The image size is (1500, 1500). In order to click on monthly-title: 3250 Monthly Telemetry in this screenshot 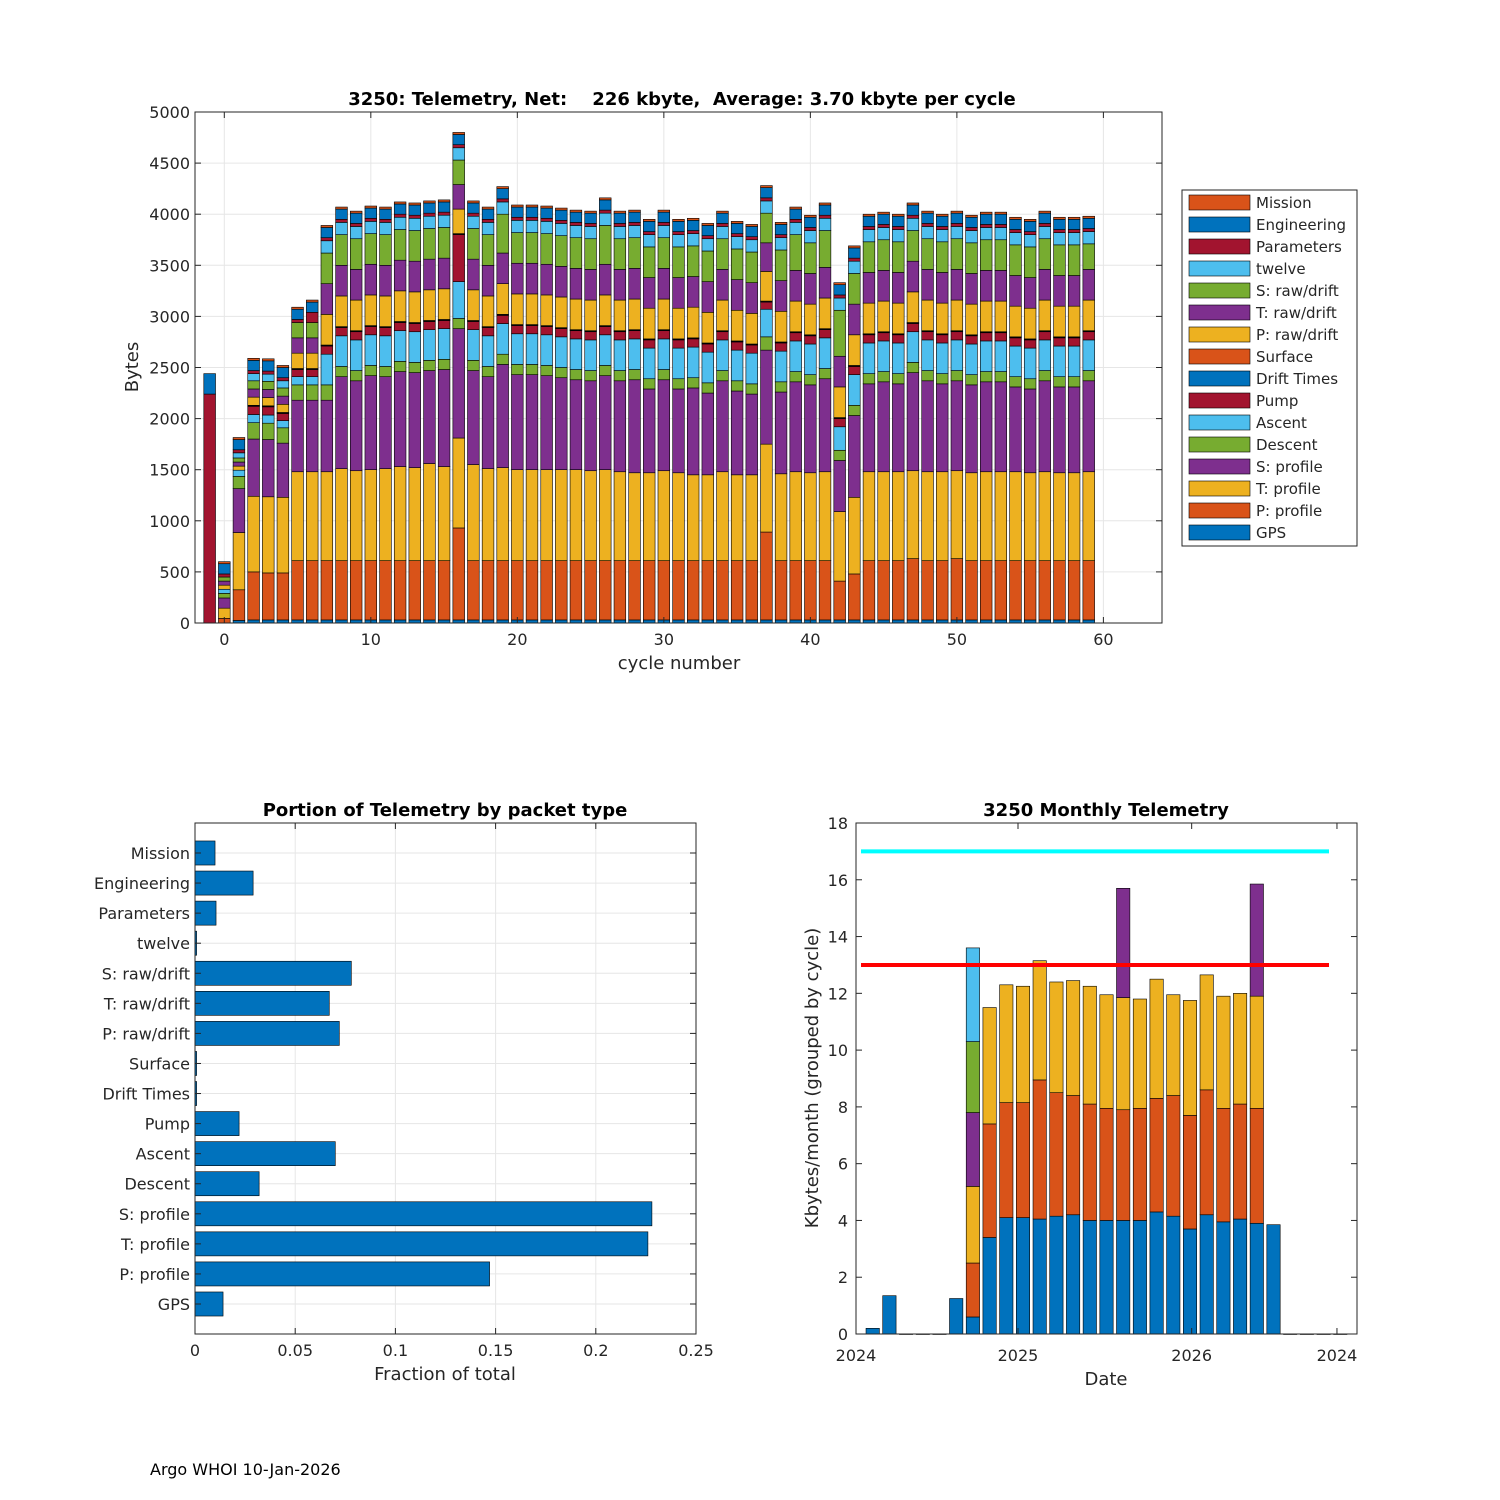, I will do `click(1106, 810)`.